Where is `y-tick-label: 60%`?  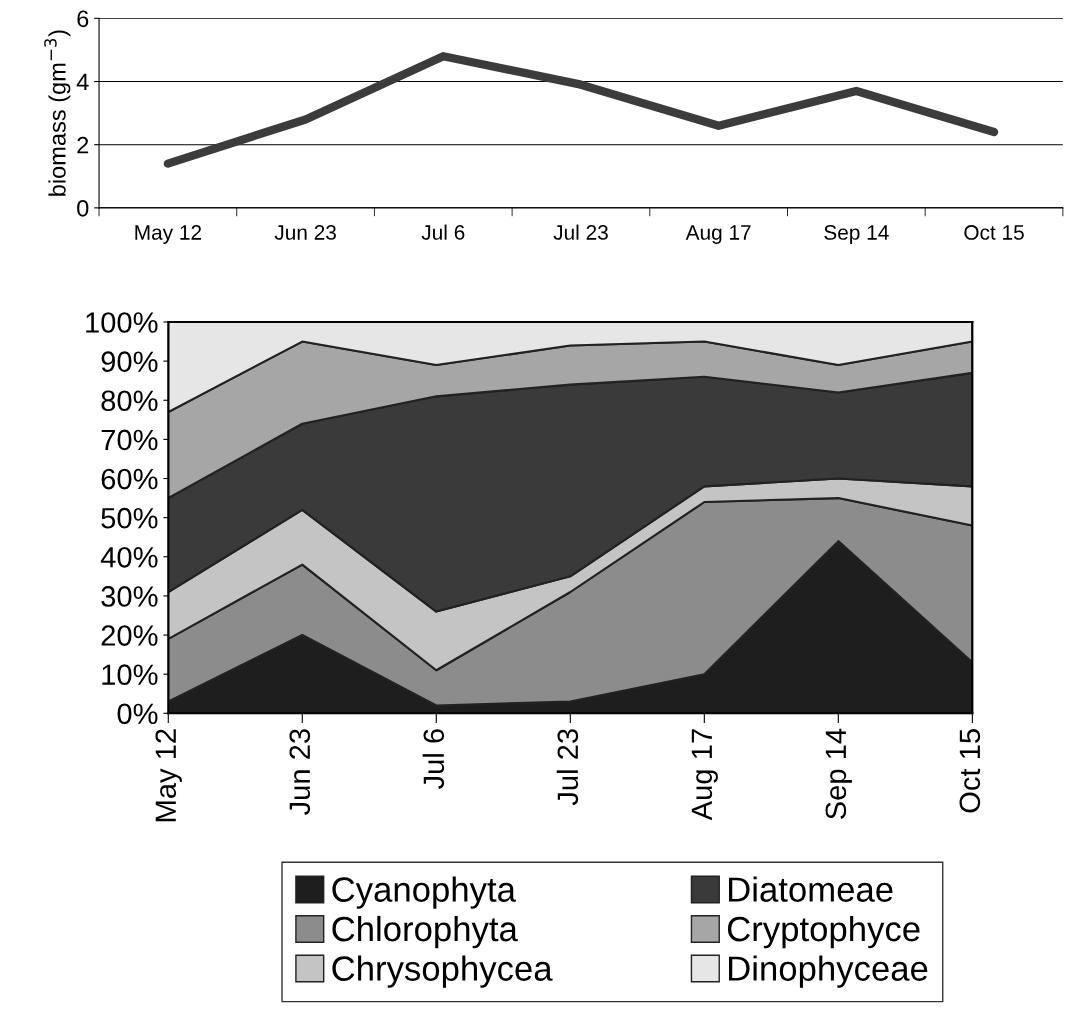
y-tick-label: 60% is located at coordinates (129, 479).